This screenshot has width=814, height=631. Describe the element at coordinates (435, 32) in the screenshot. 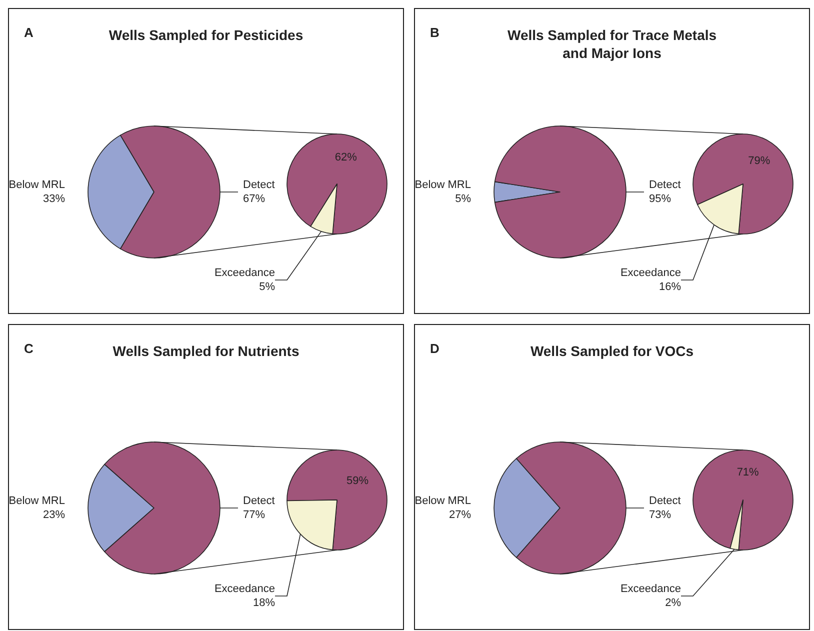

I see `text: B` at that location.